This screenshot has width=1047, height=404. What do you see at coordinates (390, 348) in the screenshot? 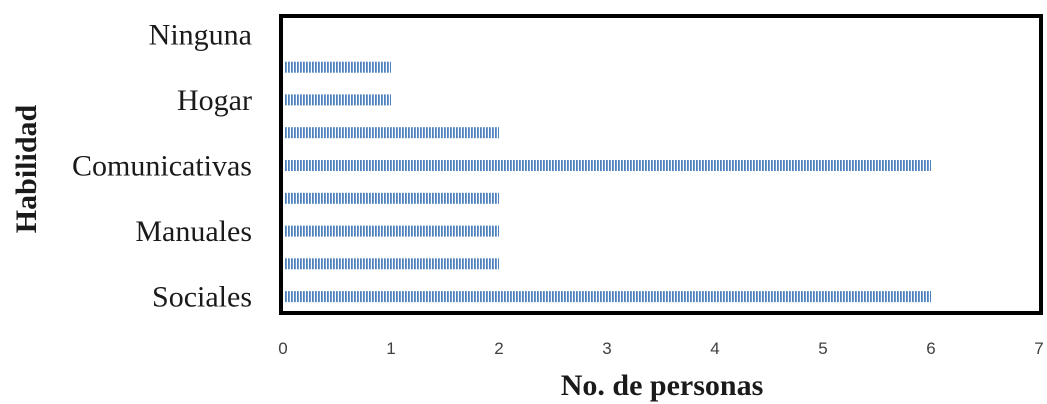
I see `x-tick-label: 1` at bounding box center [390, 348].